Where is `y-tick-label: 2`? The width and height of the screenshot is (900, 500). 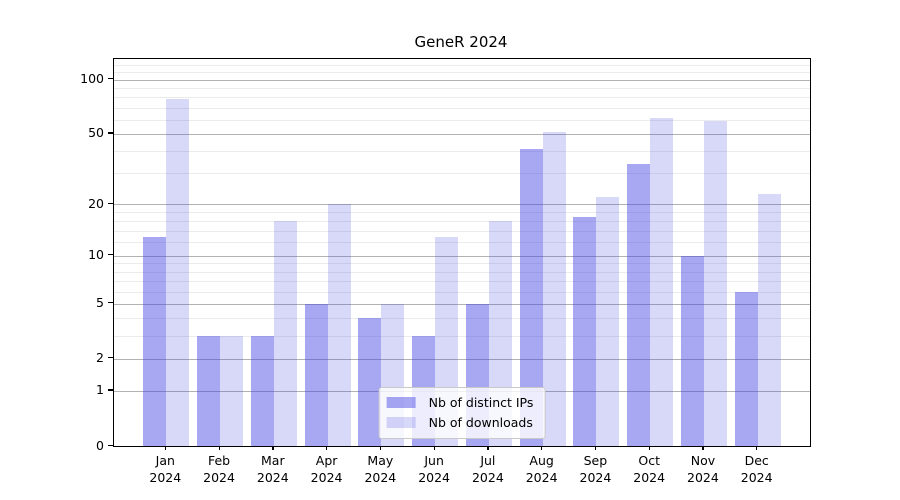
y-tick-label: 2 is located at coordinates (100, 358).